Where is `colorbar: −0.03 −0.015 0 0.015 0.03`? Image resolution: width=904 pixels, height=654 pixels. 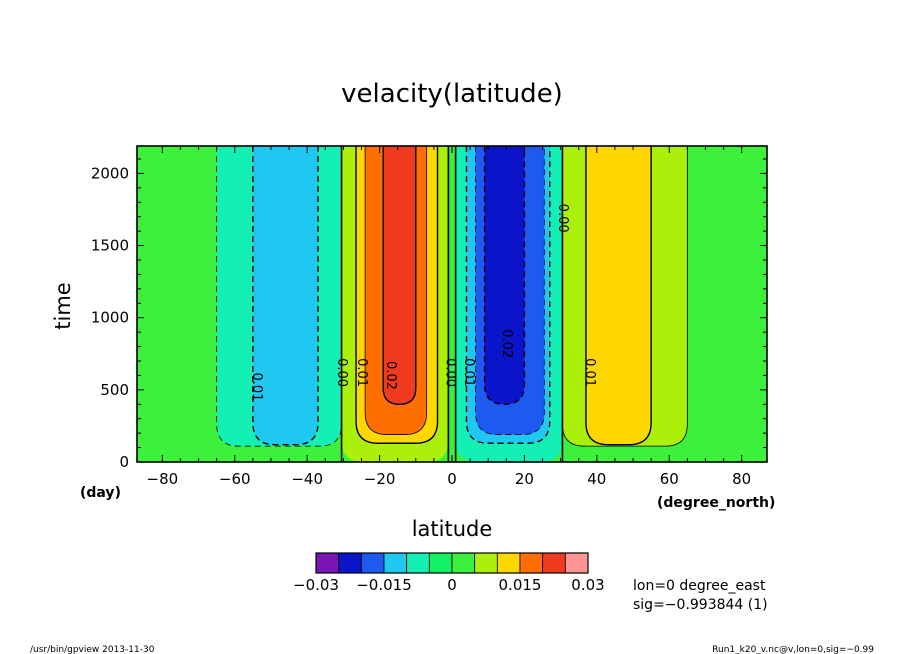 colorbar: −0.03 −0.015 0 0.015 0.03 is located at coordinates (449, 573).